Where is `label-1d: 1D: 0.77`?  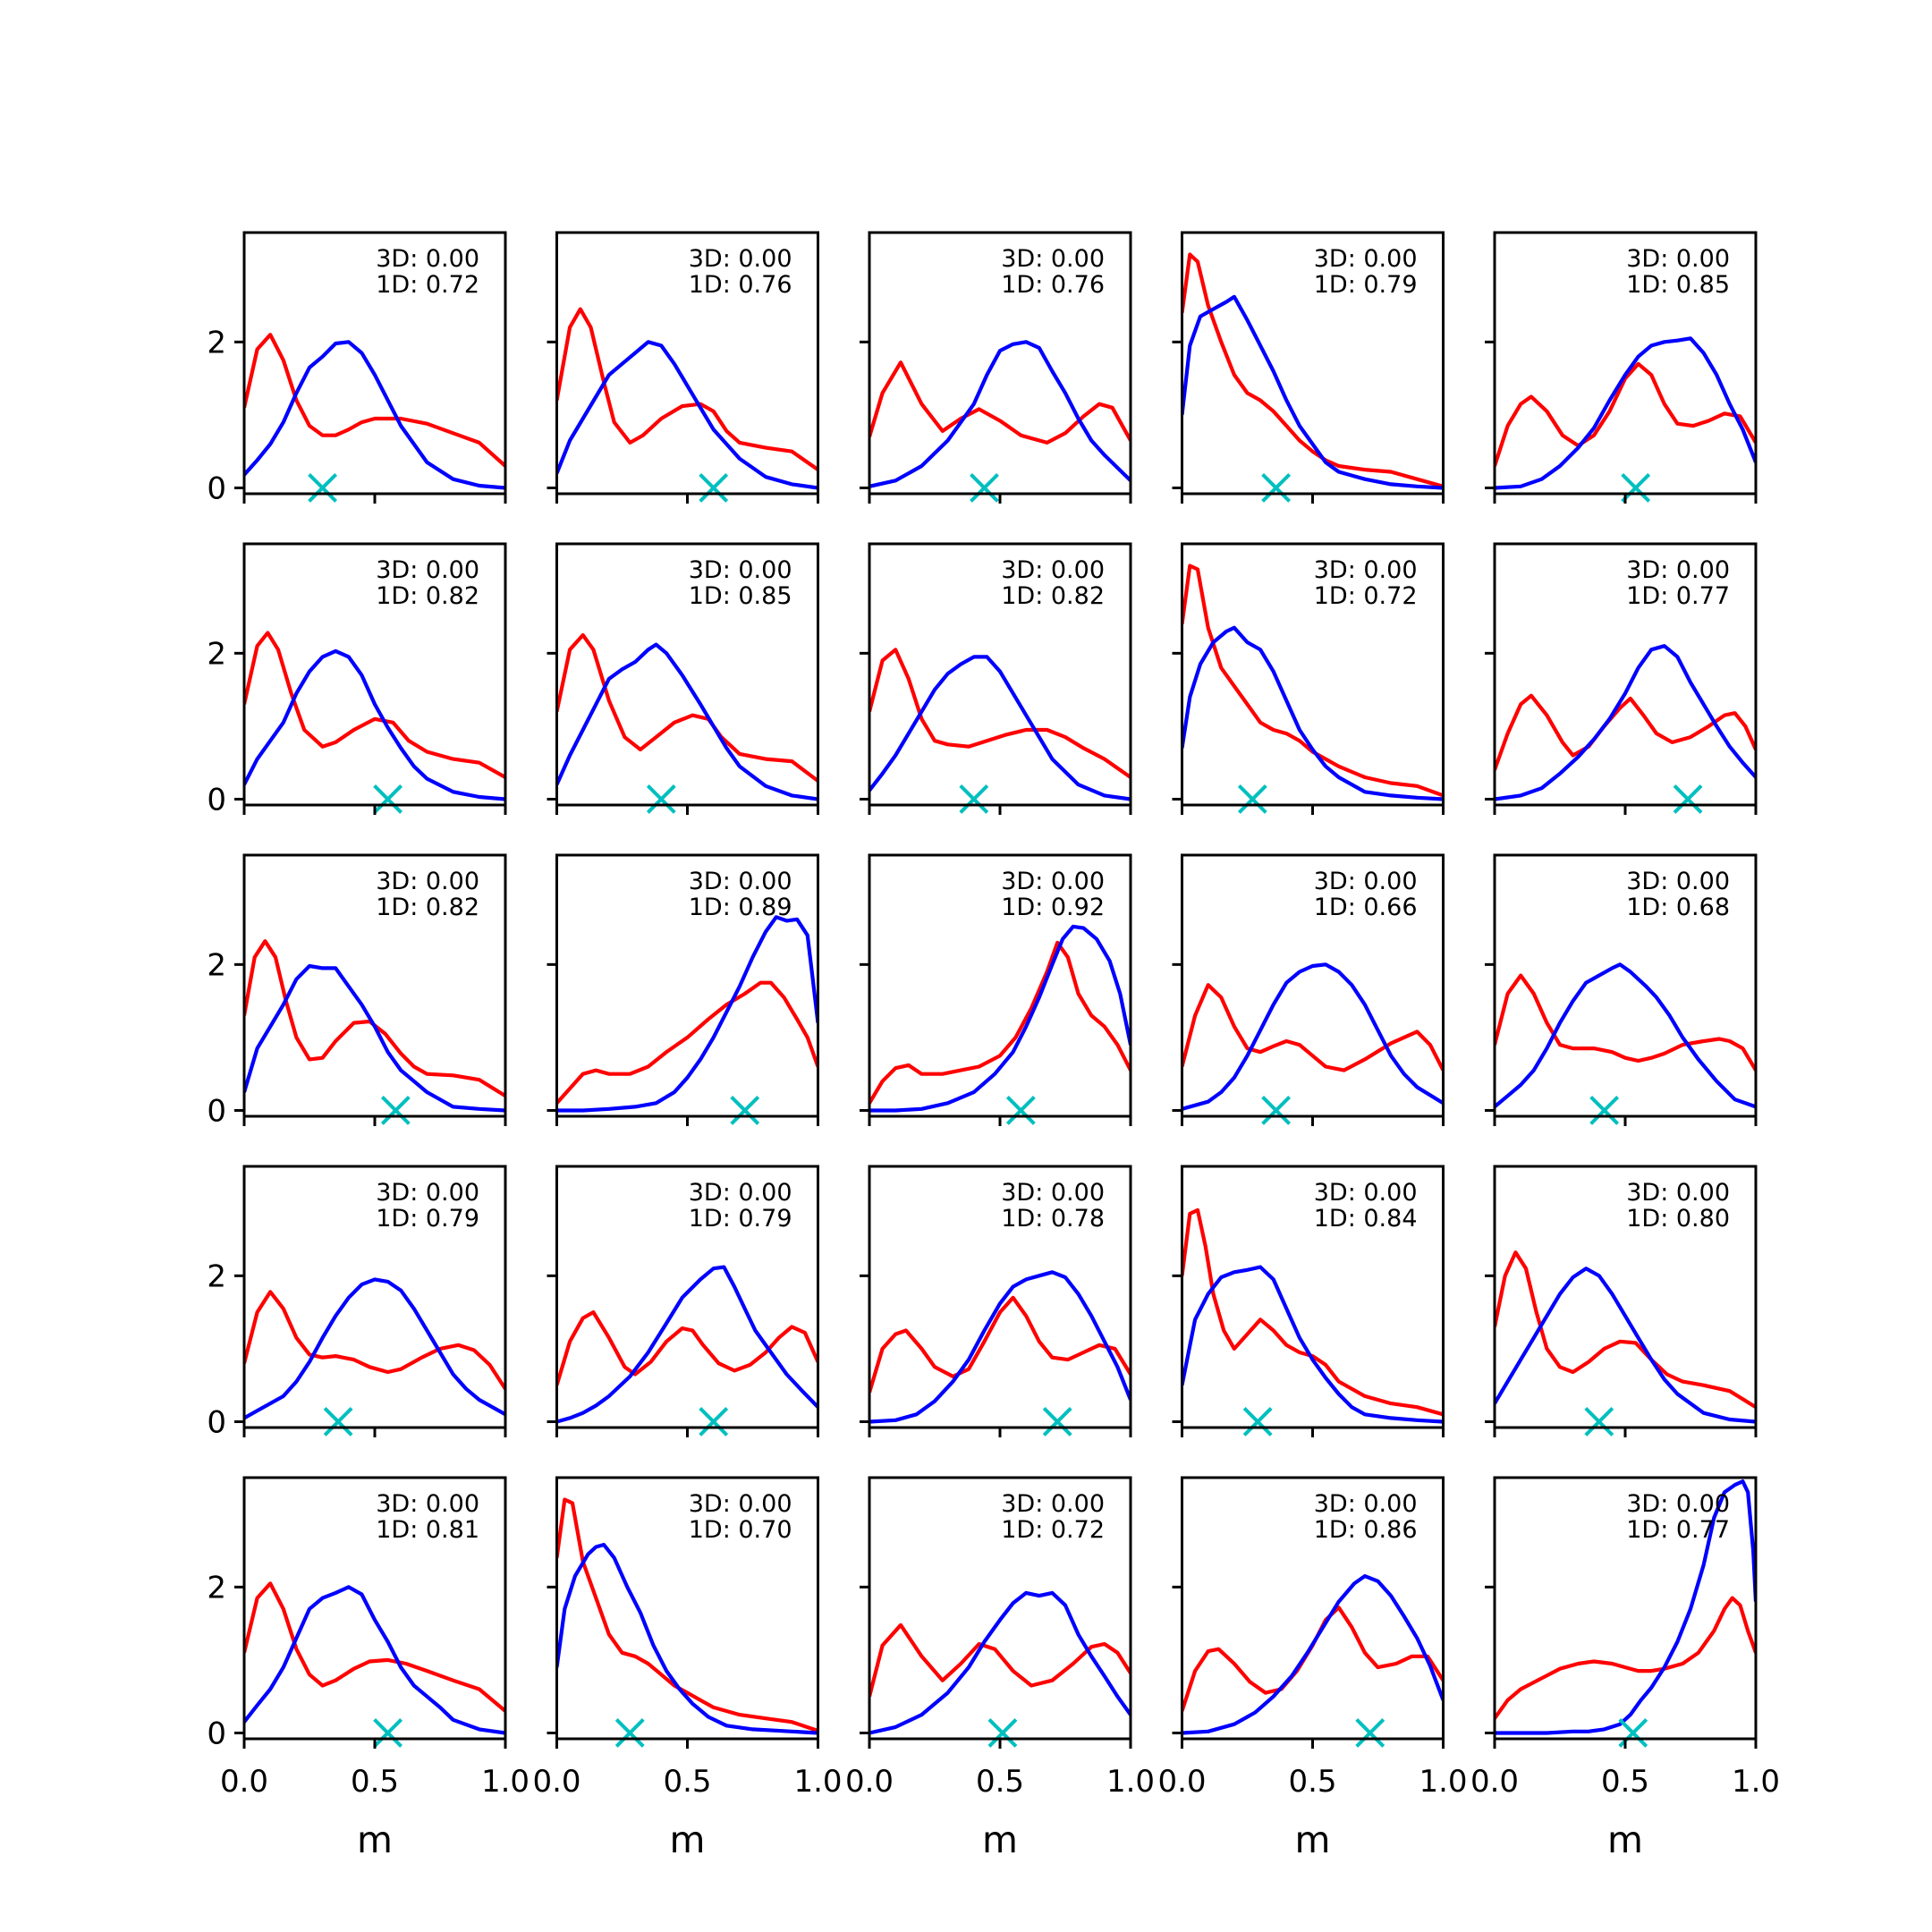
label-1d: 1D: 0.77 is located at coordinates (1678, 596).